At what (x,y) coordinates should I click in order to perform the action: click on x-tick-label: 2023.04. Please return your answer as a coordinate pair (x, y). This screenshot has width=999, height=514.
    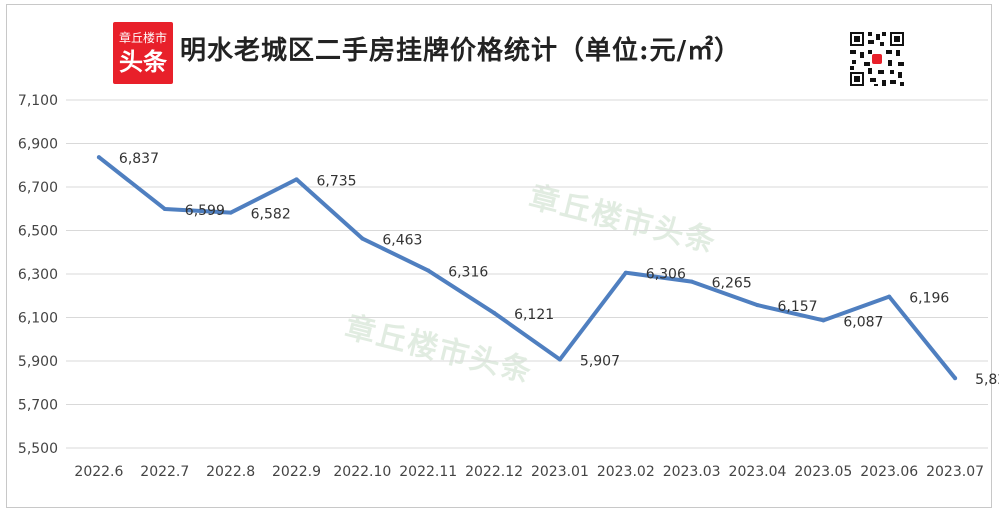
    Looking at the image, I should click on (758, 472).